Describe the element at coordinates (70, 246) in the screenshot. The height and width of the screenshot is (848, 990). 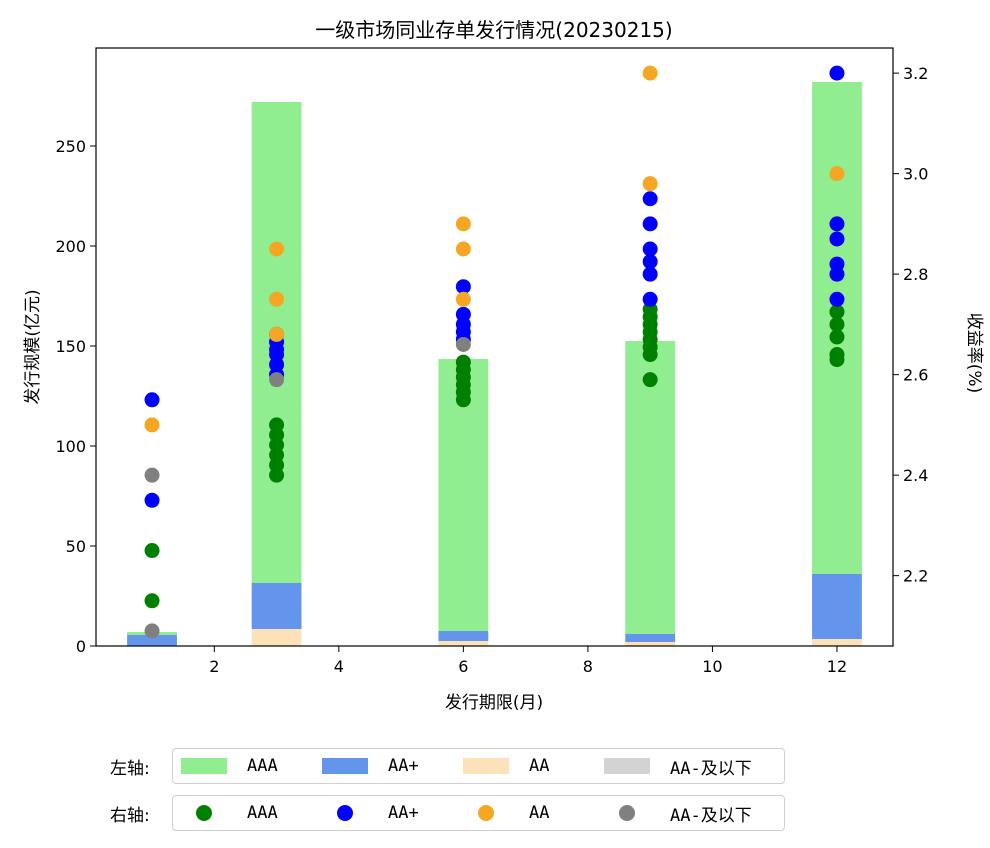
I see `y-left-tick-label: 200` at that location.